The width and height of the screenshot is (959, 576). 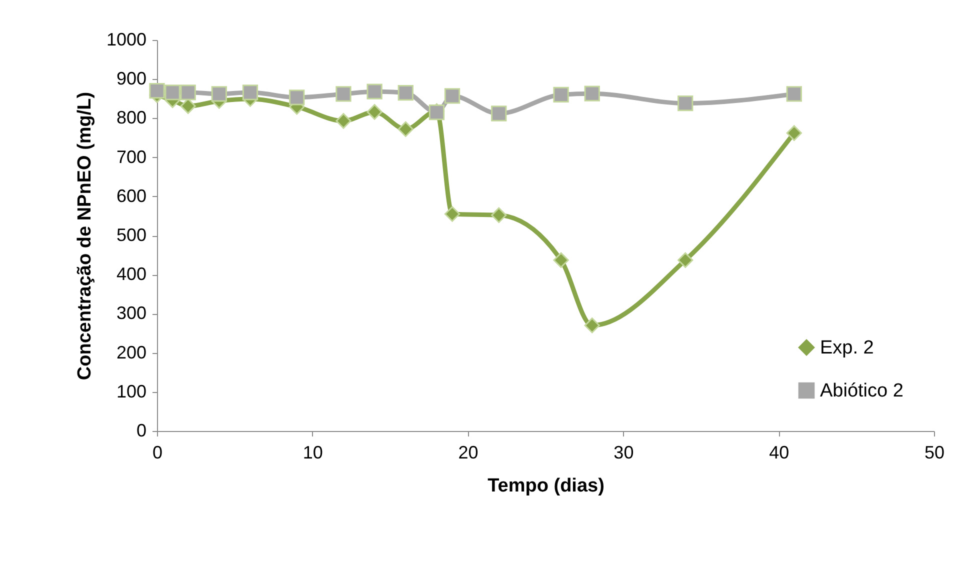 I want to click on y-tick-label: 400, so click(x=131, y=274).